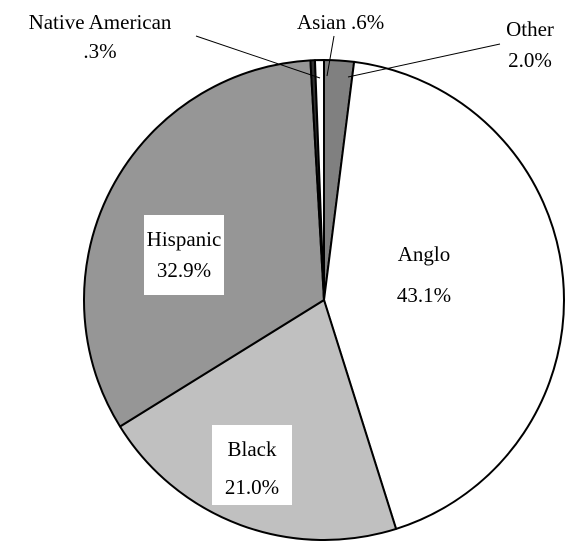 This screenshot has width=567, height=541. I want to click on leader-line-native-american, so click(258, 57).